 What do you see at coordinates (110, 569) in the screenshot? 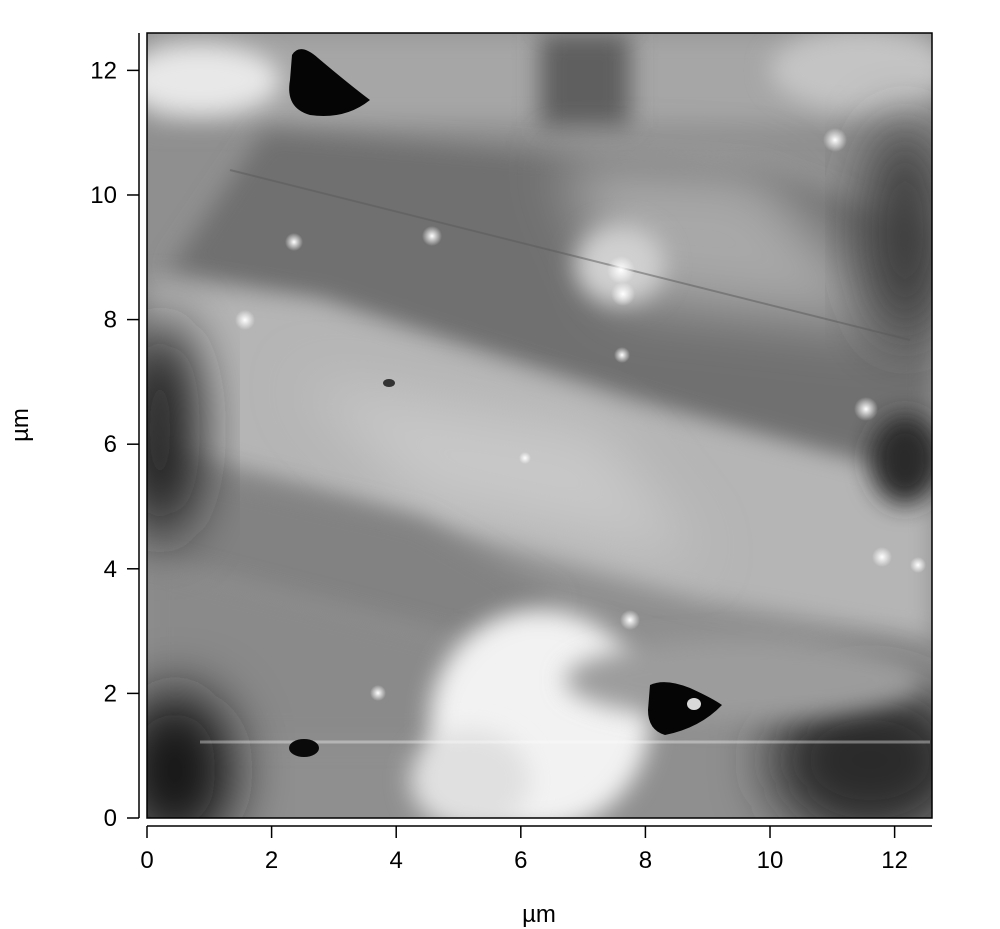
I see `y-tick-label: 4` at bounding box center [110, 569].